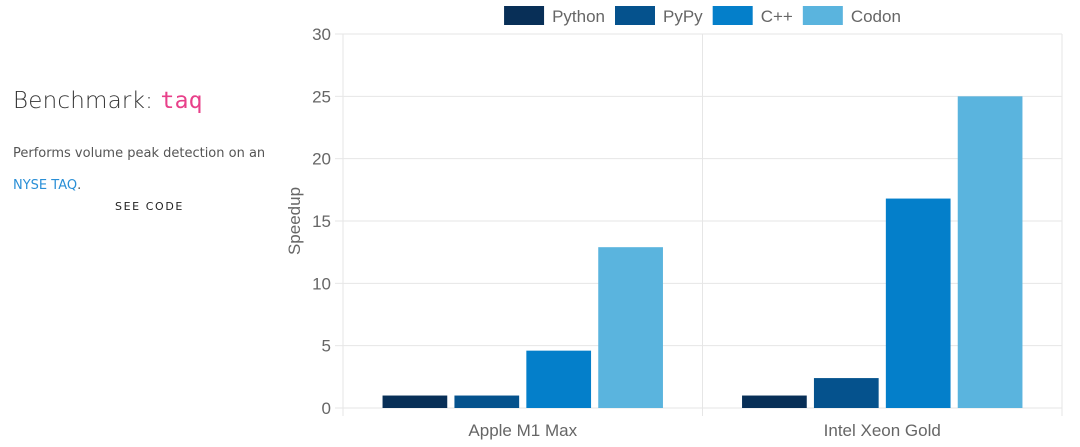 The image size is (1080, 447). What do you see at coordinates (79, 185) in the screenshot?
I see `benchmark-link-suffix: .` at bounding box center [79, 185].